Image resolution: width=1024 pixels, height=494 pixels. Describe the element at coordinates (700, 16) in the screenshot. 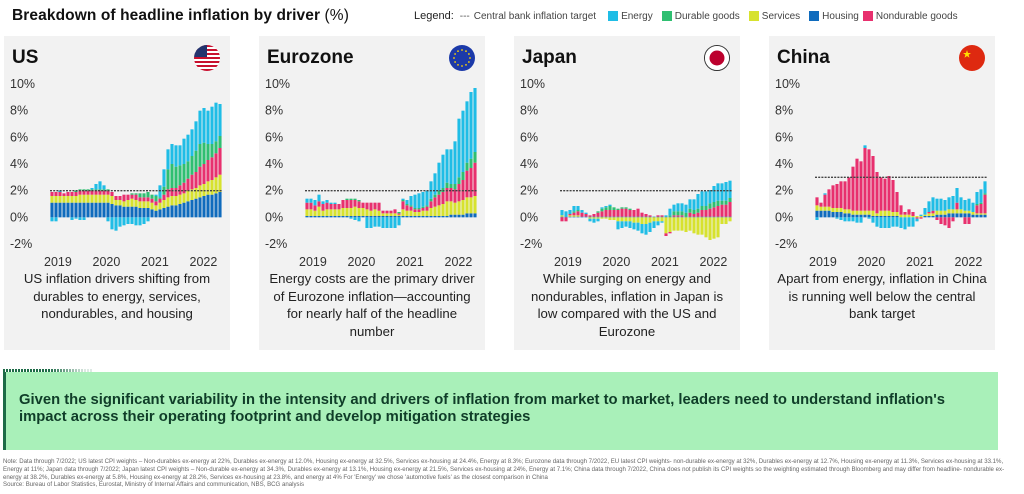

I see `legend-item-durable: Durable goods` at that location.